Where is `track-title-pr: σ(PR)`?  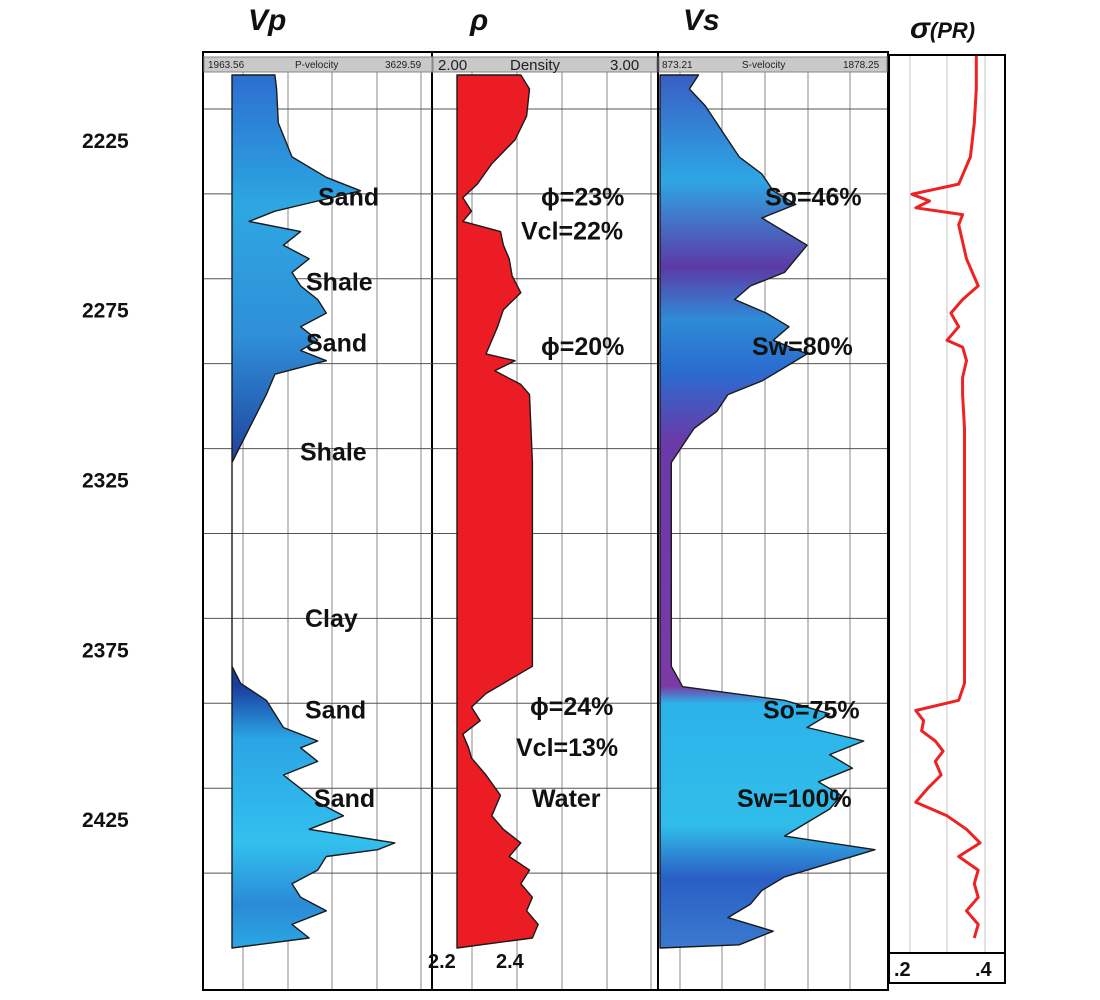 track-title-pr: σ(PR) is located at coordinates (942, 28).